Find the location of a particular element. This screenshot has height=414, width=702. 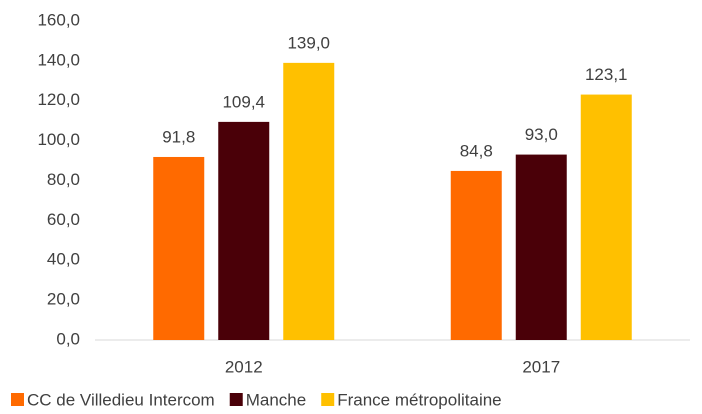

value-label: 109,4 is located at coordinates (243, 101).